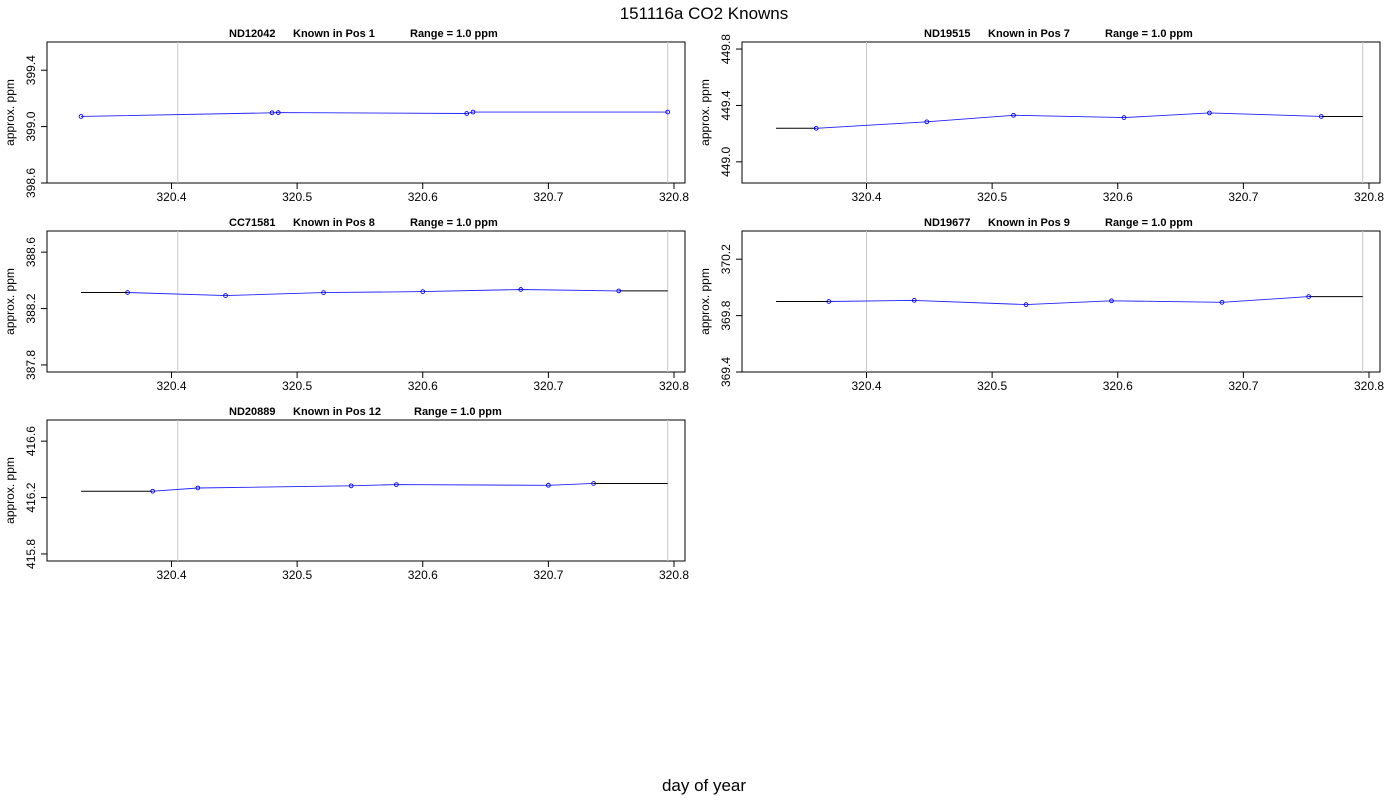 This screenshot has width=1400, height=800. What do you see at coordinates (252, 34) in the screenshot?
I see `panel-sample-label: ND12042` at bounding box center [252, 34].